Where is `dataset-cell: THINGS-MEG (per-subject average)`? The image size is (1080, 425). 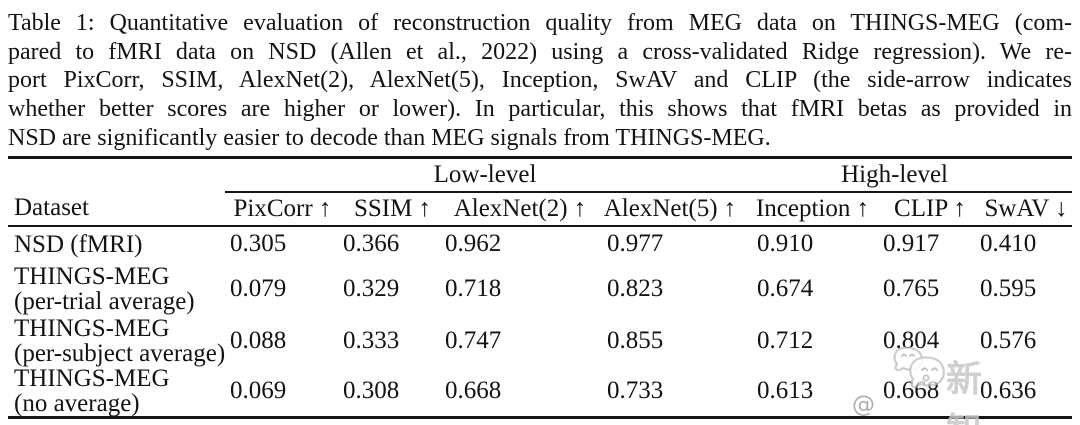 dataset-cell: THINGS-MEG (per-subject average) is located at coordinates (116, 341).